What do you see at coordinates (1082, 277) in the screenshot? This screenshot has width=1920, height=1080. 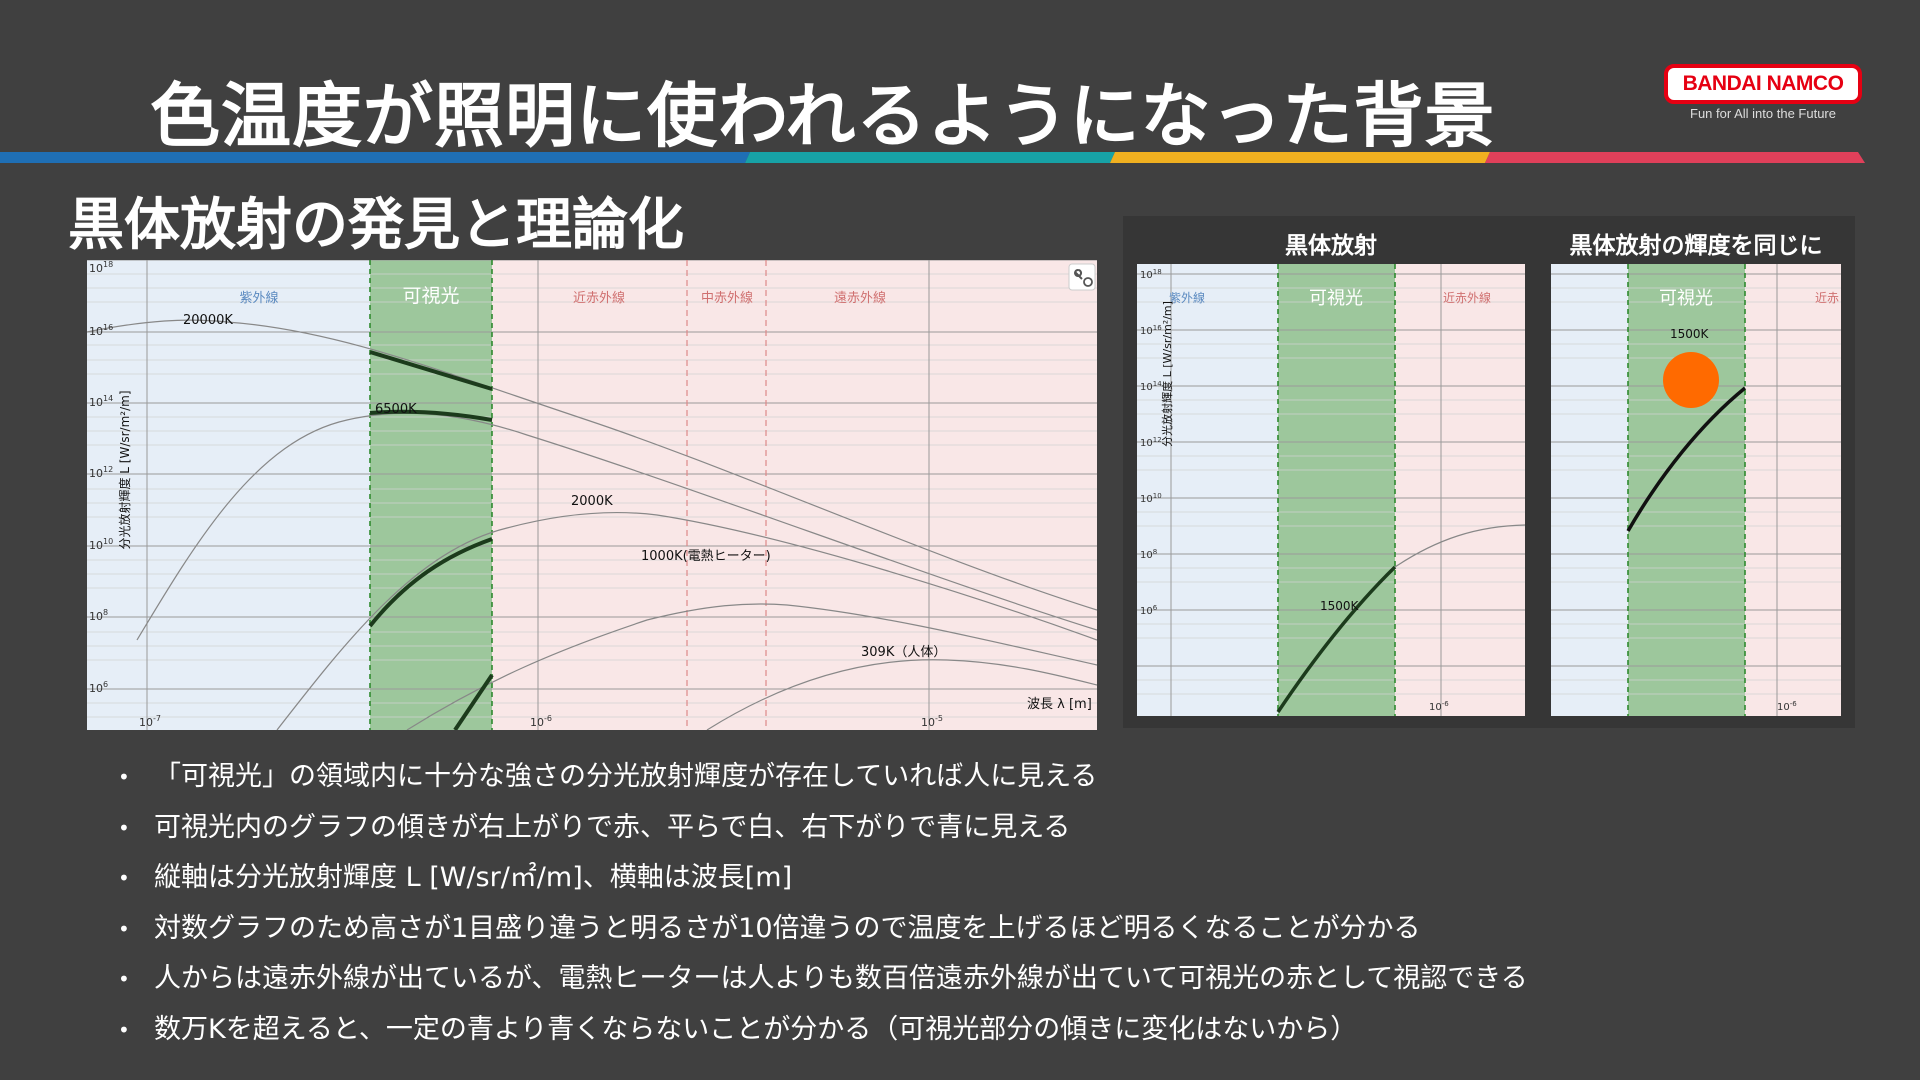 I see `wrench-settings-icon` at bounding box center [1082, 277].